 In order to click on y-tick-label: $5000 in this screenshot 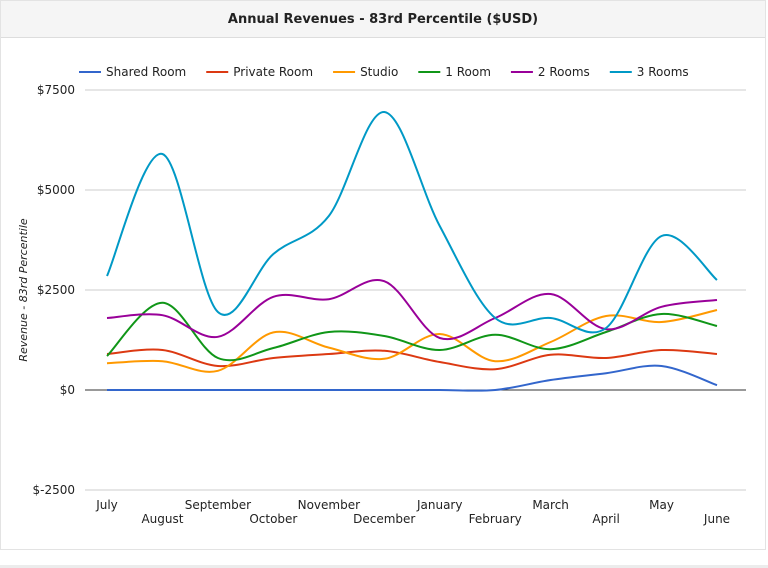, I will do `click(56, 190)`.